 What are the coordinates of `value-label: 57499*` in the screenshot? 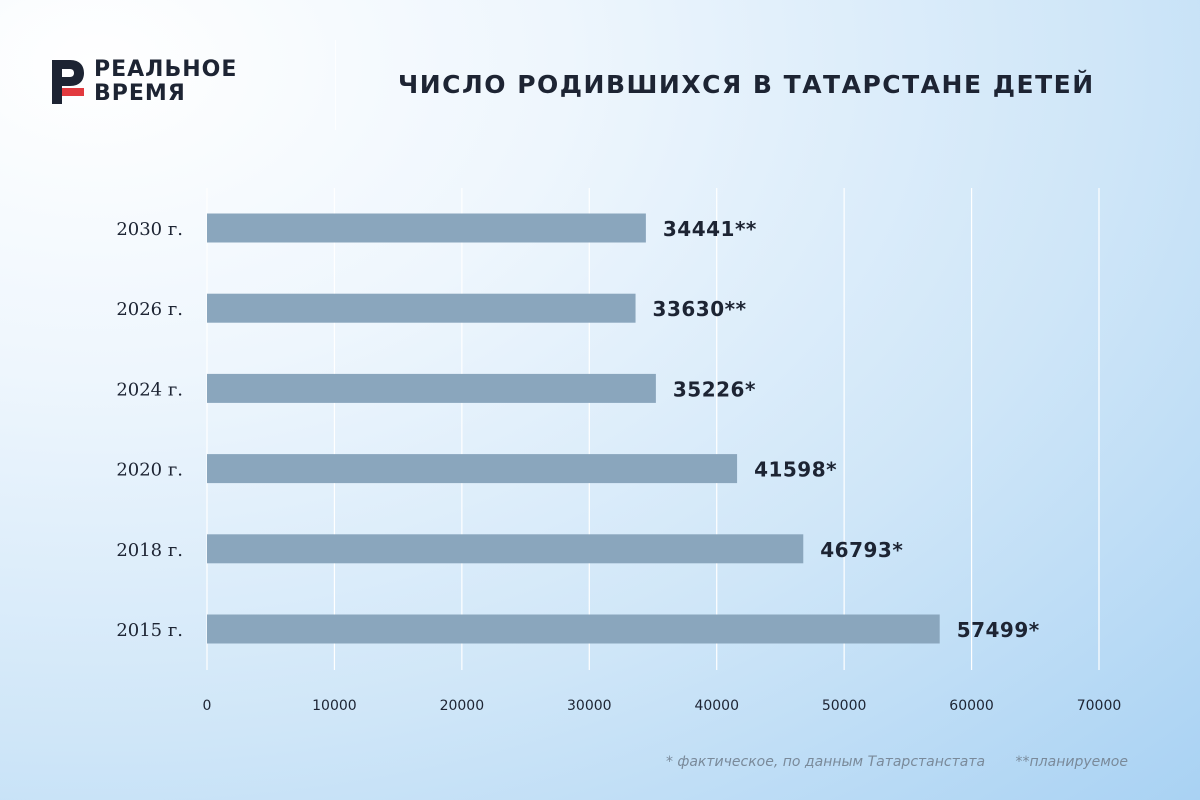 It's located at (998, 630).